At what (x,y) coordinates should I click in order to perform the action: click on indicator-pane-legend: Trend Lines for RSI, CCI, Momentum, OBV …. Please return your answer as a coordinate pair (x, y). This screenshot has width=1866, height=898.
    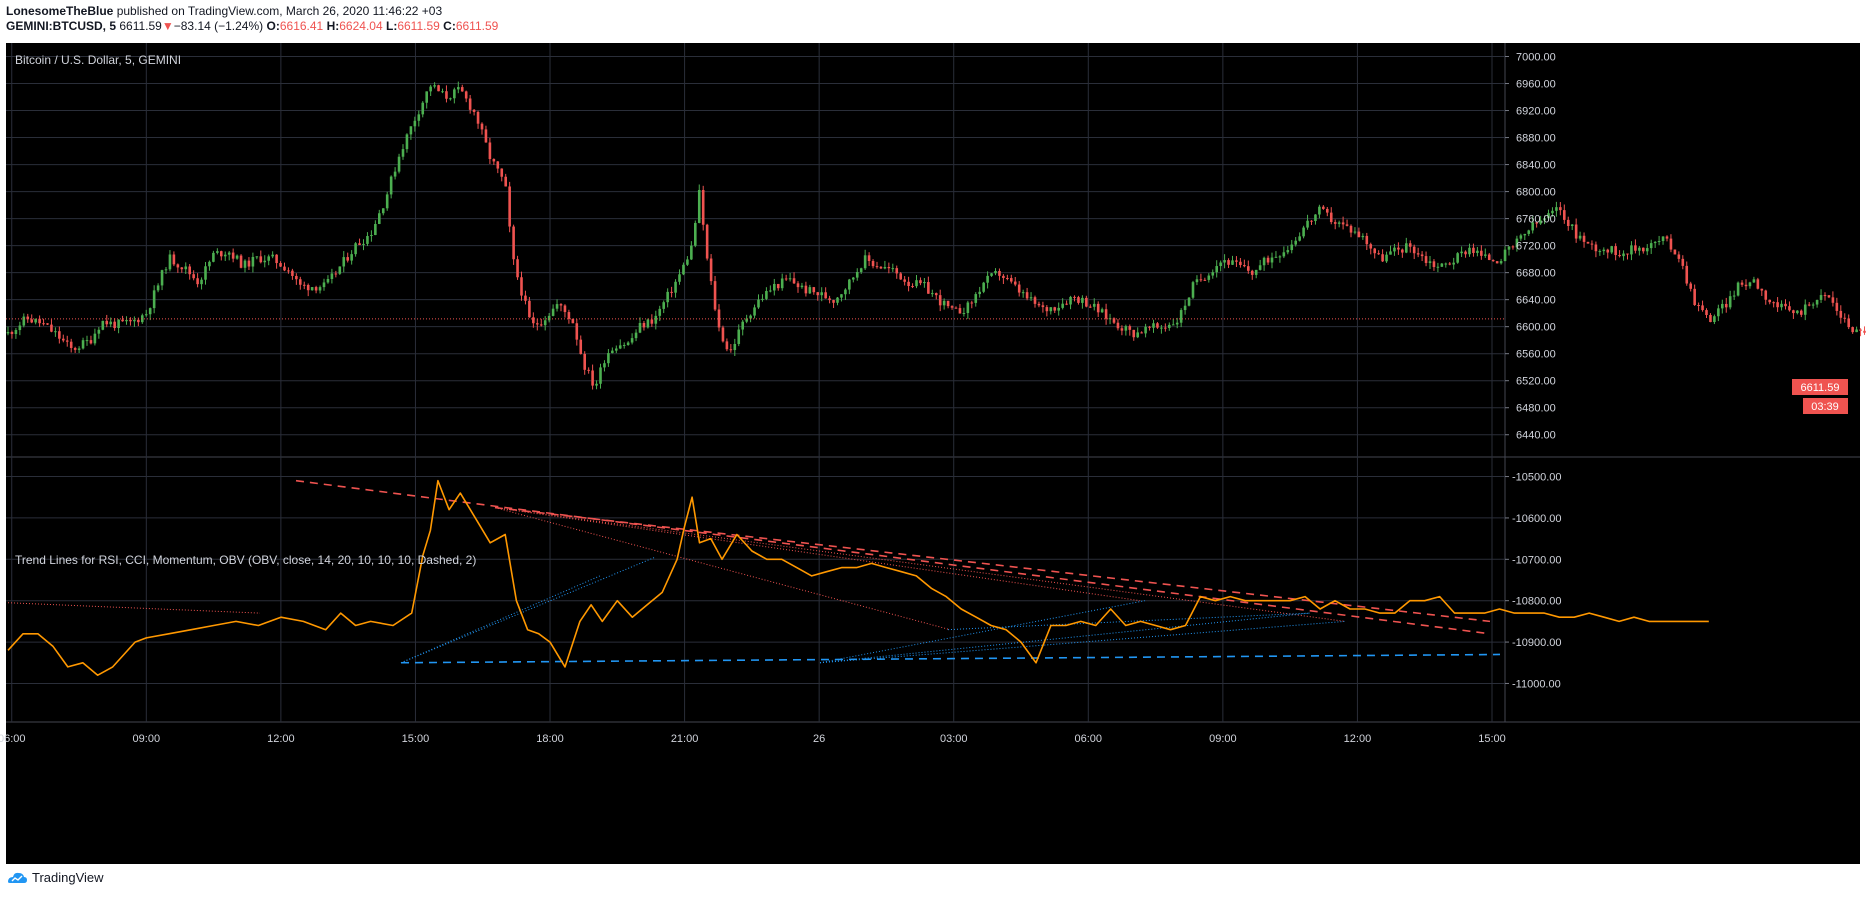
    Looking at the image, I should click on (245, 560).